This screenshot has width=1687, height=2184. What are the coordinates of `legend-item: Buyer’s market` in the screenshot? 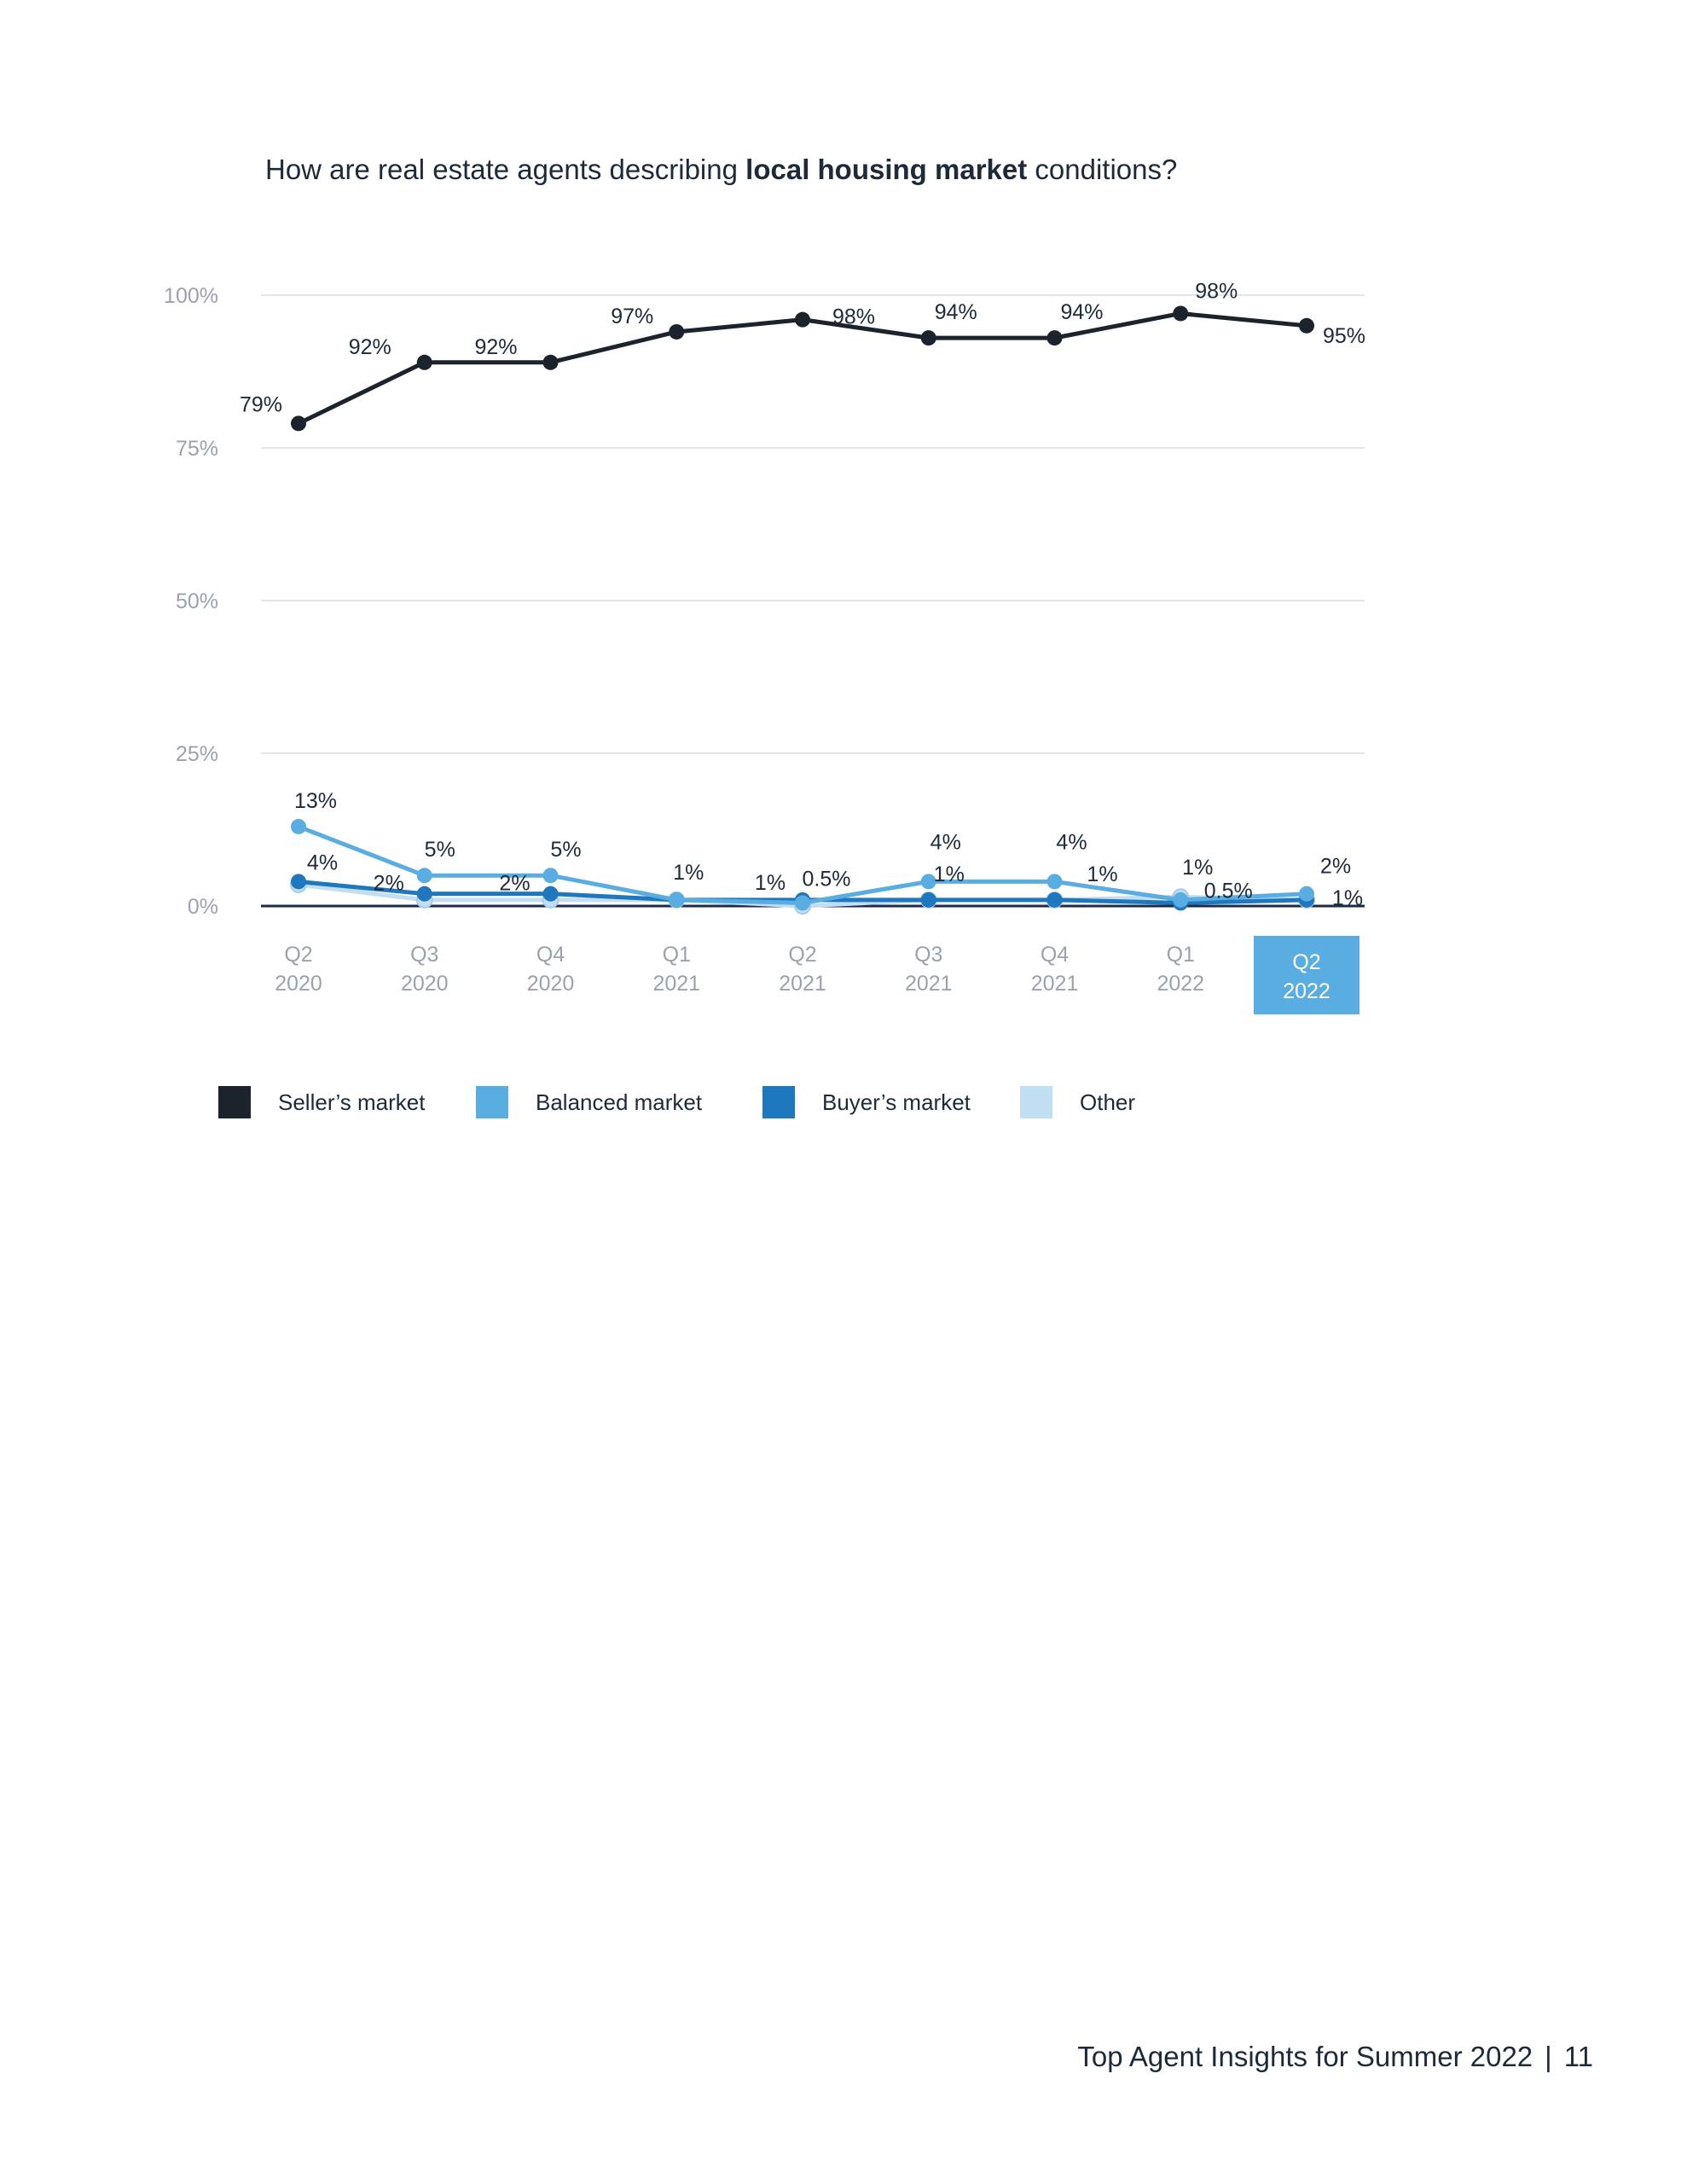 It's located at (866, 1102).